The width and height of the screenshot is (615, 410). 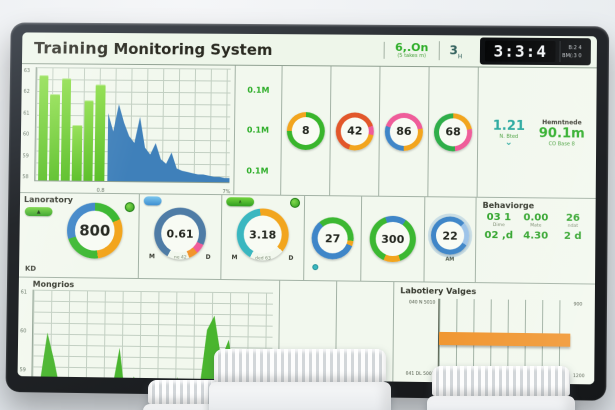 What do you see at coordinates (501, 381) in the screenshot?
I see `bottle-cap` at bounding box center [501, 381].